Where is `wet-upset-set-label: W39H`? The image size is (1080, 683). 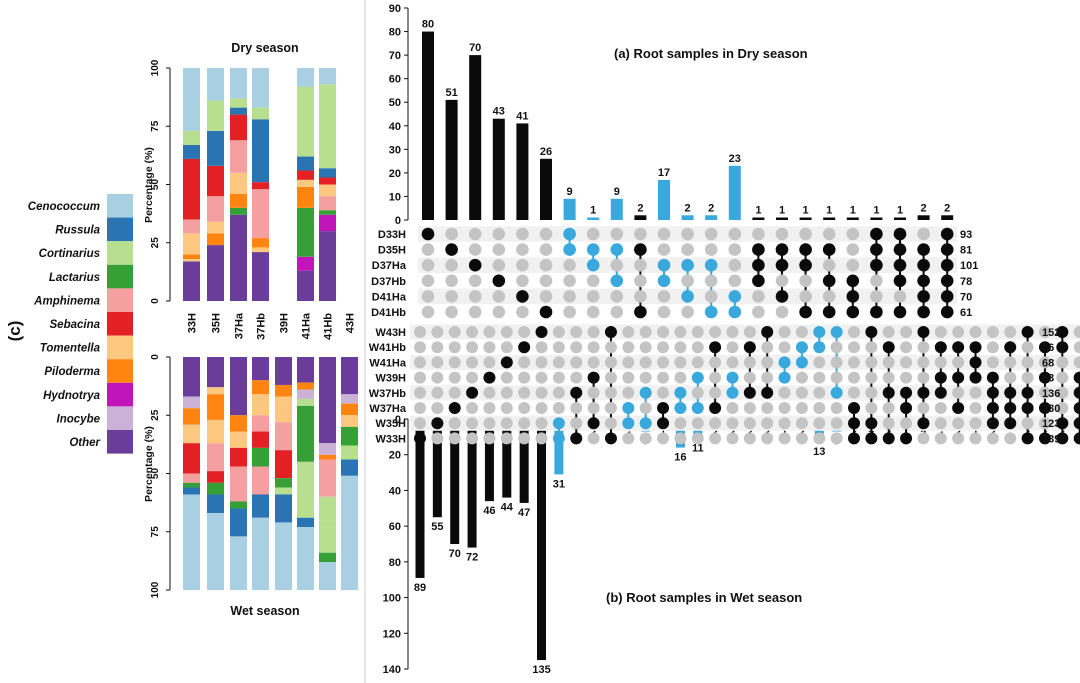
wet-upset-set-label: W39H is located at coordinates (390, 379).